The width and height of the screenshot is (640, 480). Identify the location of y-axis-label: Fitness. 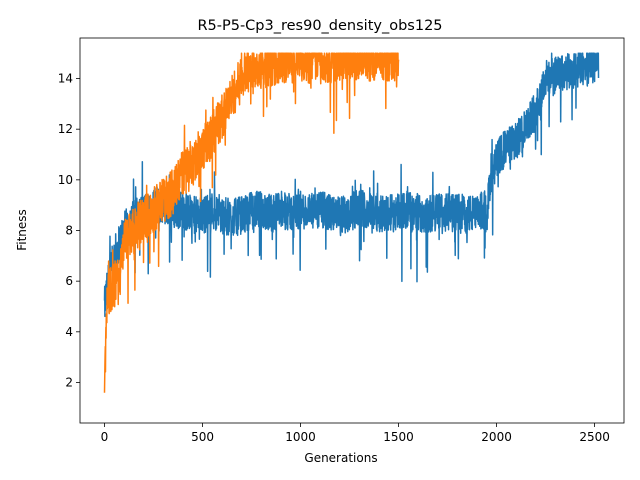
(22, 230).